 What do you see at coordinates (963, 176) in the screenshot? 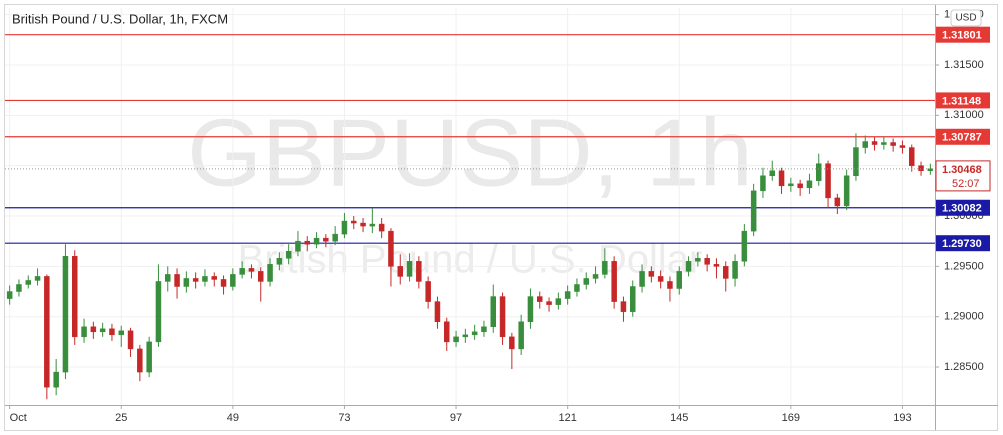
I see `last-price-box` at bounding box center [963, 176].